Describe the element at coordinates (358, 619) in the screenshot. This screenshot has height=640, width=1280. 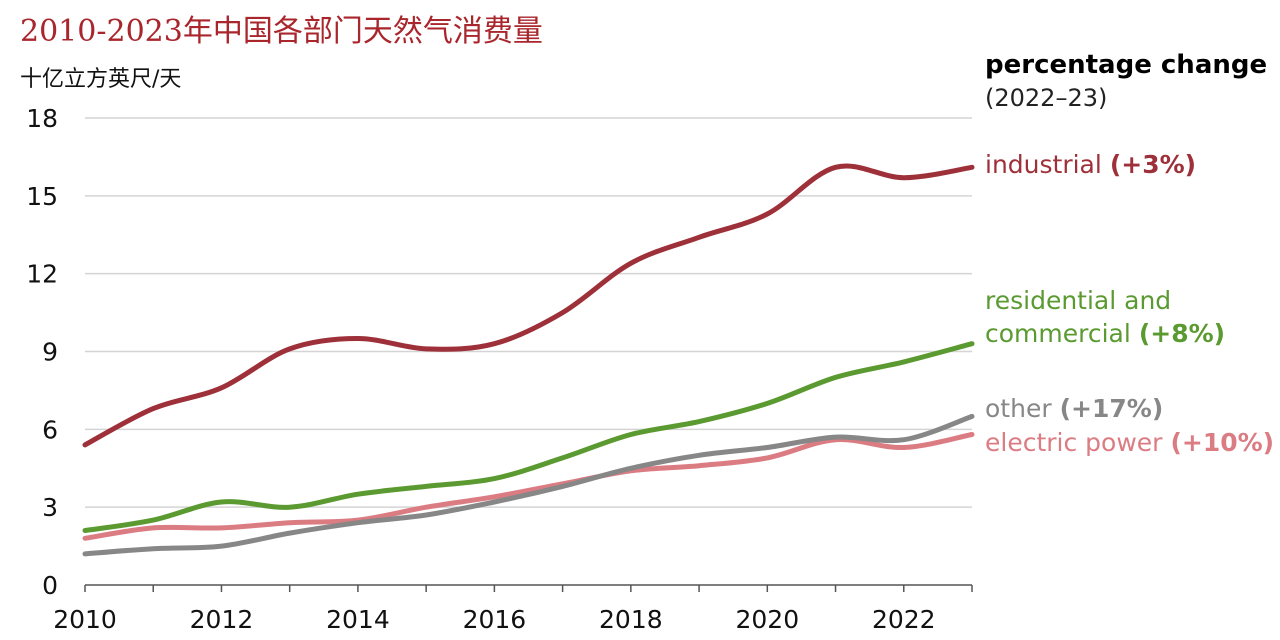
I see `x-tick-label: 2014` at that location.